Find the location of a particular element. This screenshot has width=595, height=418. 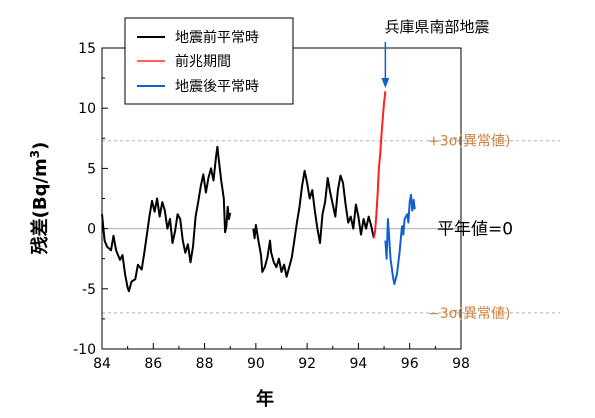

y-tick-label: 10 is located at coordinates (87, 109).